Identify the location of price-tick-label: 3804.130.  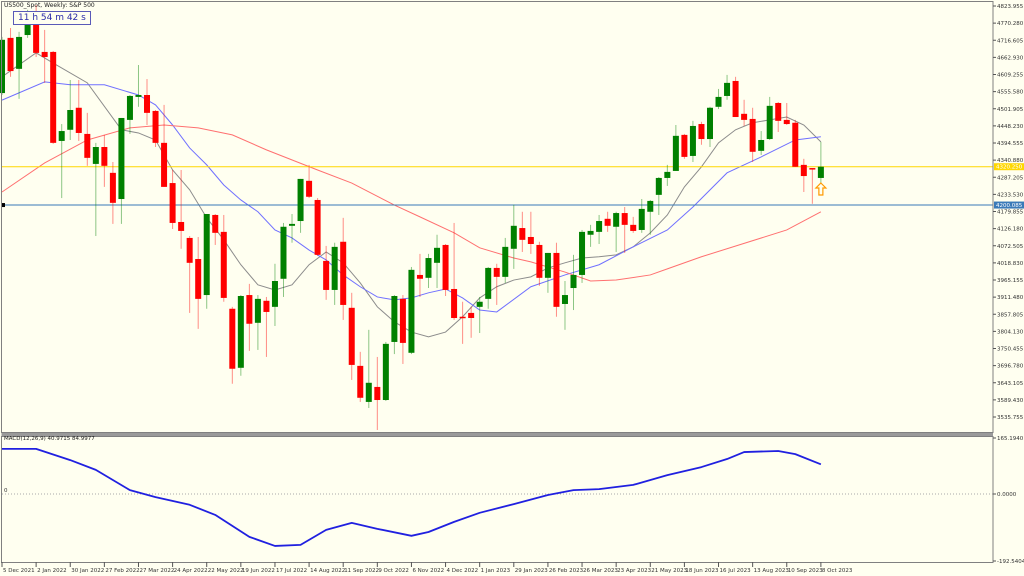
(1010, 332).